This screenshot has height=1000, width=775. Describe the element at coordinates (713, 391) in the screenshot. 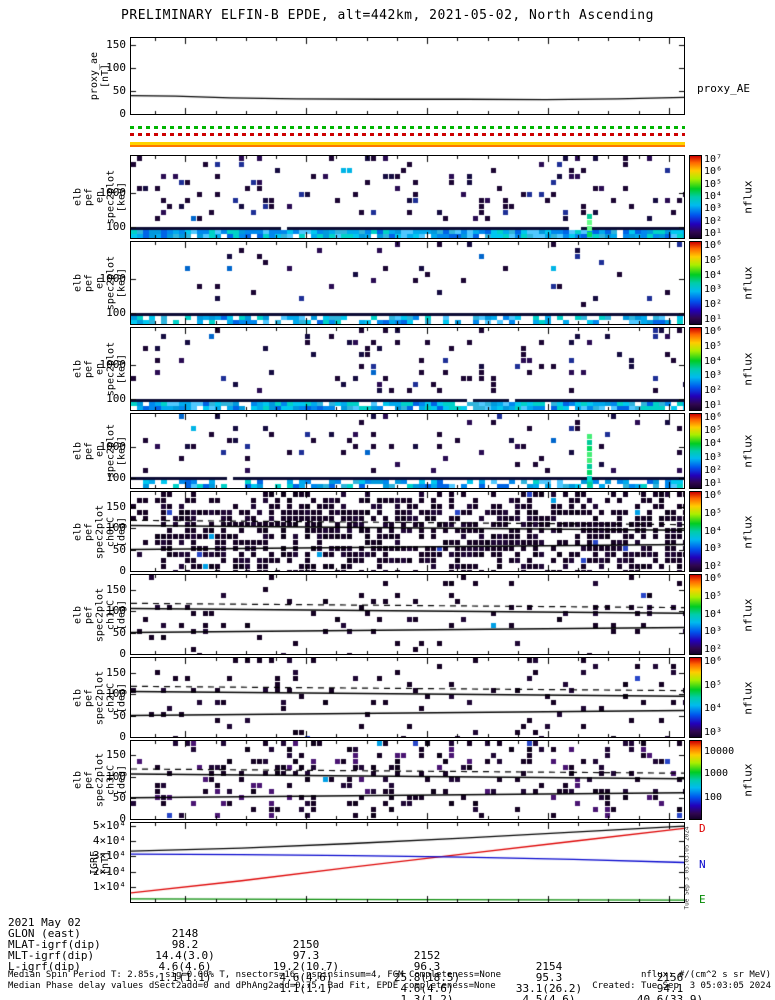

I see `en3-colorbar-tick: 10²` at that location.